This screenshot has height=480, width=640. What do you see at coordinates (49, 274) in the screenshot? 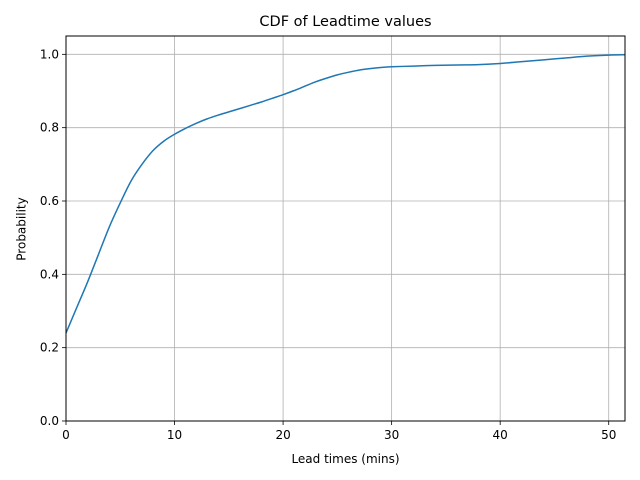
I see `y-tick-label: 0.4` at bounding box center [49, 274].